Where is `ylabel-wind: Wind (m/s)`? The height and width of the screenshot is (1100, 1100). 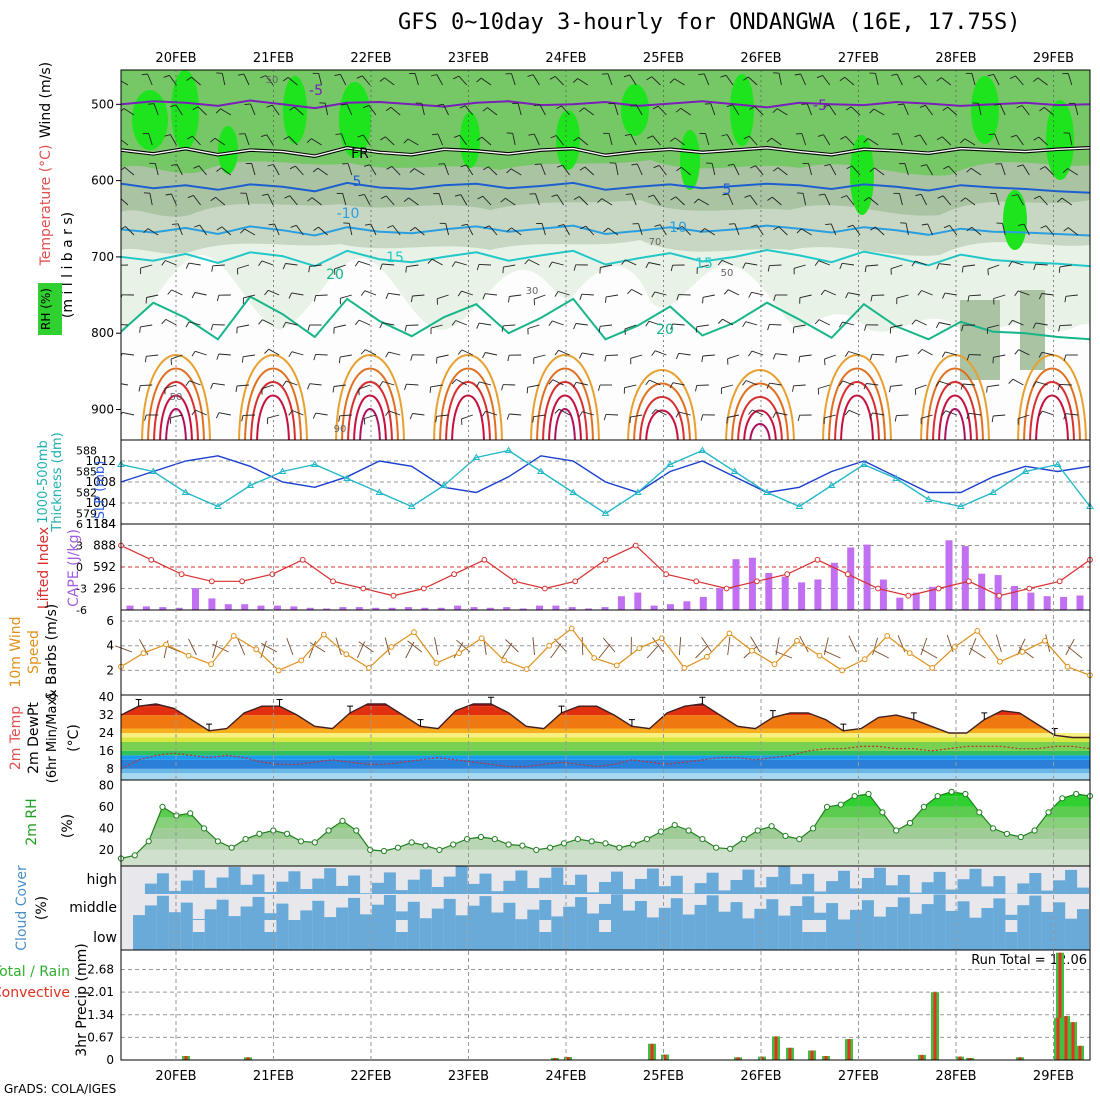 ylabel-wind: Wind (m/s) is located at coordinates (46, 100).